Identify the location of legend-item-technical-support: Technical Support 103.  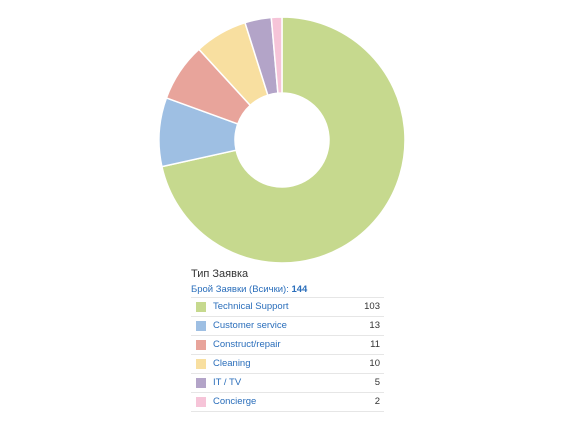
(287, 307).